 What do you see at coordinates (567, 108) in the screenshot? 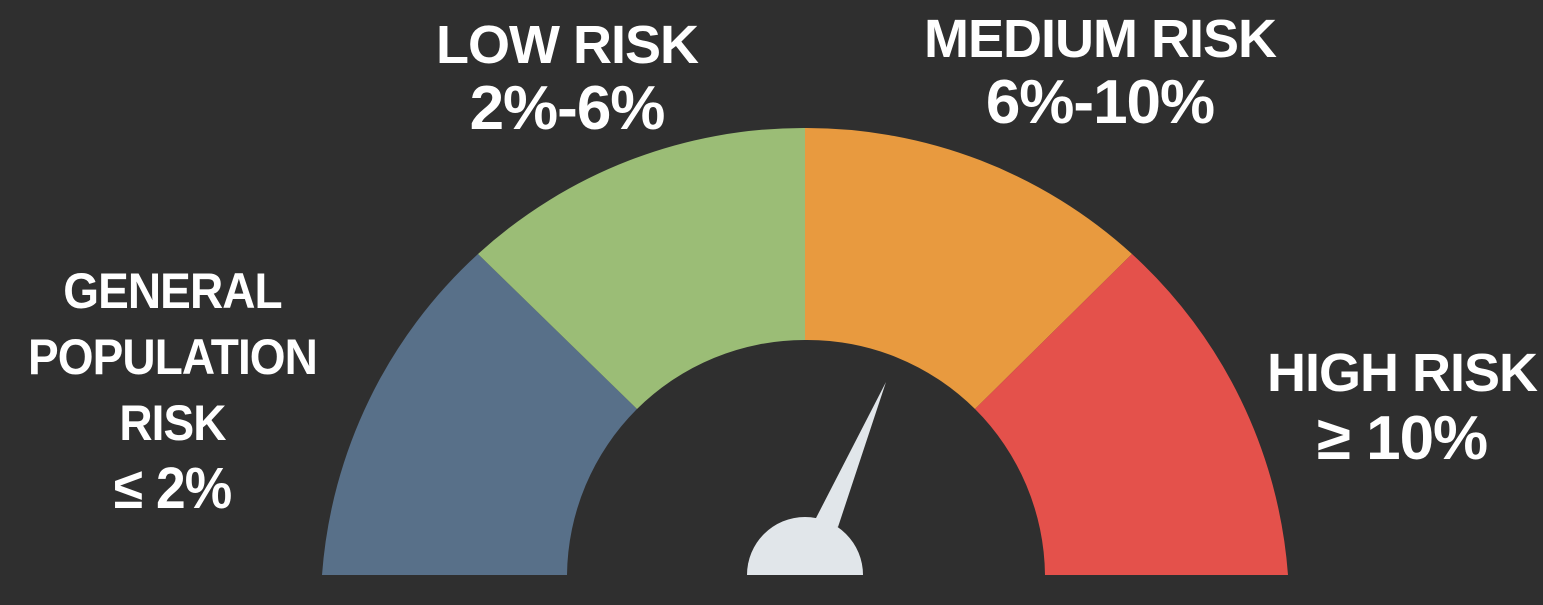
I see `low-risk-range: 2%-6%` at bounding box center [567, 108].